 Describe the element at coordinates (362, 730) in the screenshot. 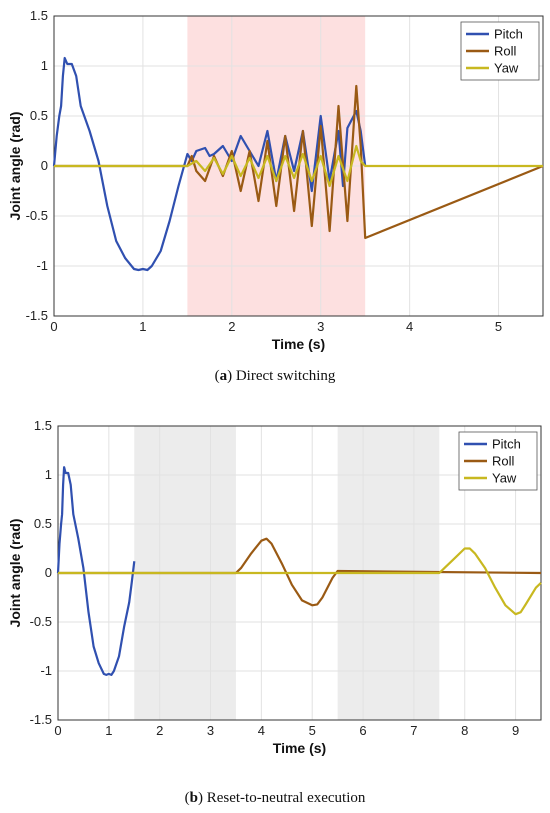

I see `x-tick-label: 6` at that location.